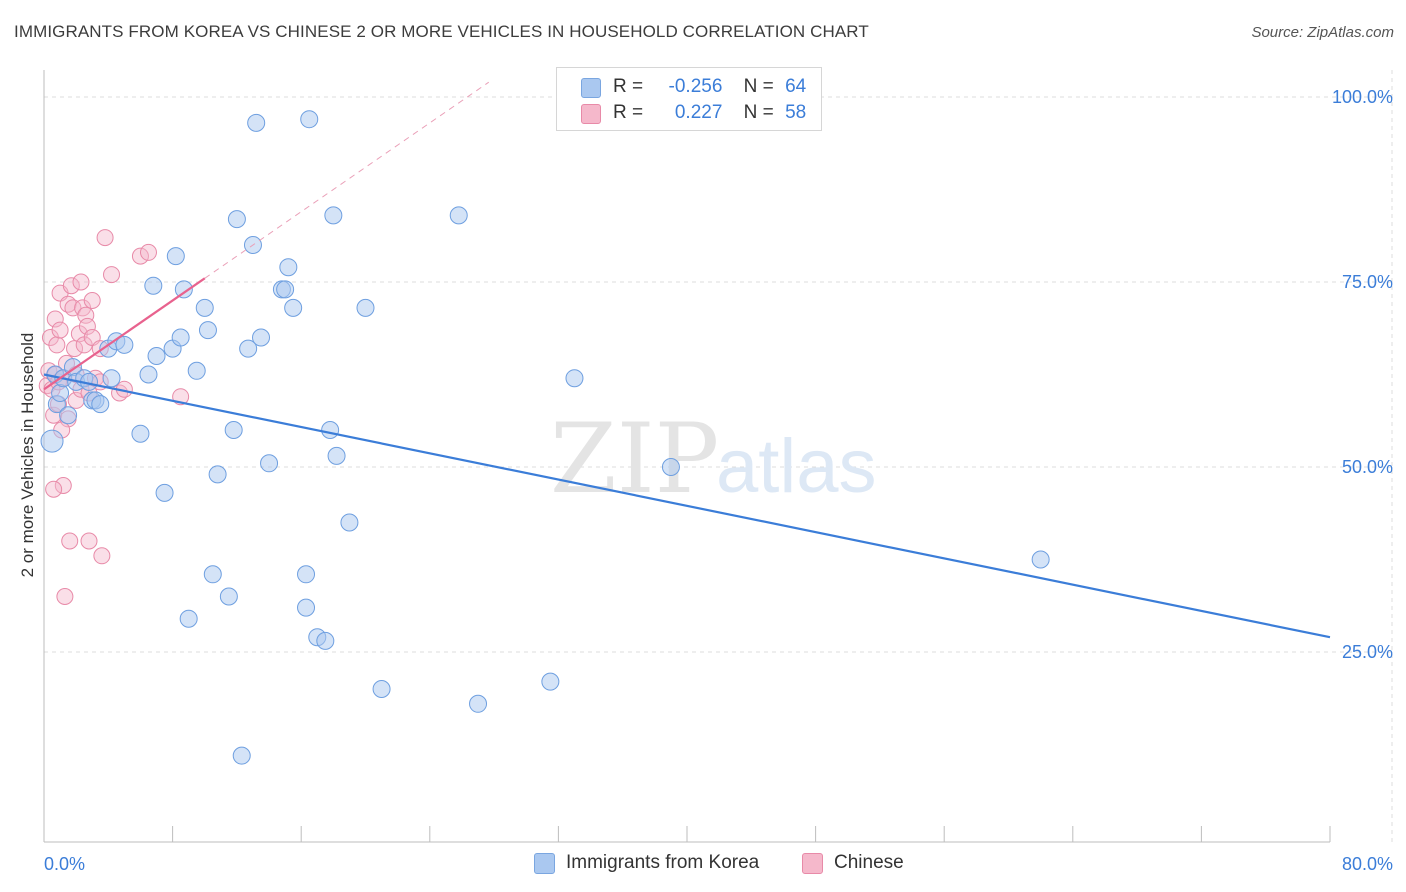 This screenshot has width=1406, height=892. I want to click on legend-swatch-korea, so click(591, 88).